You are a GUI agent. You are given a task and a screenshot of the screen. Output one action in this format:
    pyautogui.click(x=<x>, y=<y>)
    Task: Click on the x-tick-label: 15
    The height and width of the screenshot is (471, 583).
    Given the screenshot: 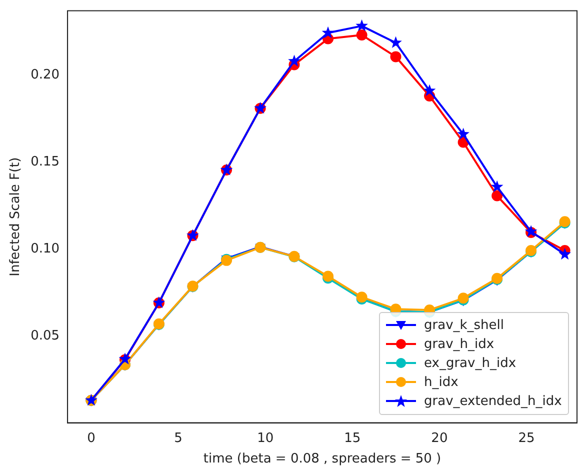 What is the action you would take?
    pyautogui.click(x=352, y=438)
    